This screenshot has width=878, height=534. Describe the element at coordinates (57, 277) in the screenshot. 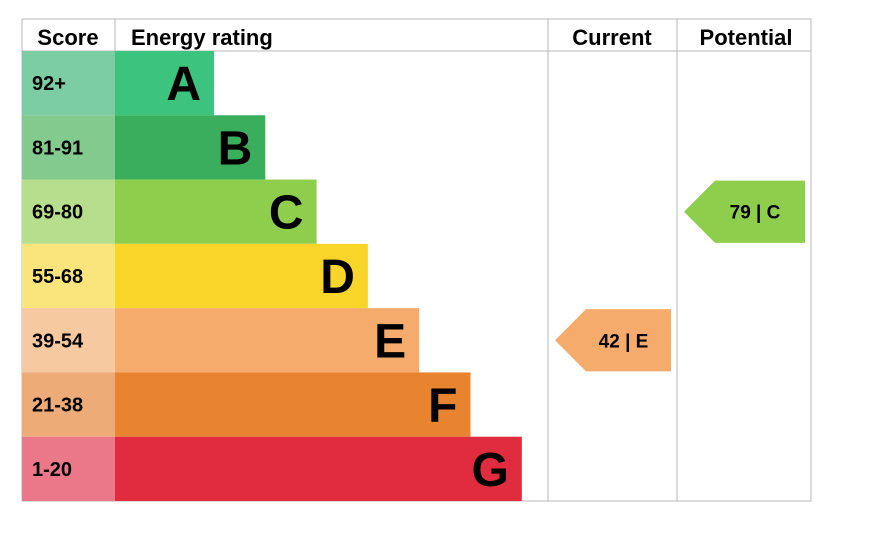

I see `score-range-label: 55-68` at that location.